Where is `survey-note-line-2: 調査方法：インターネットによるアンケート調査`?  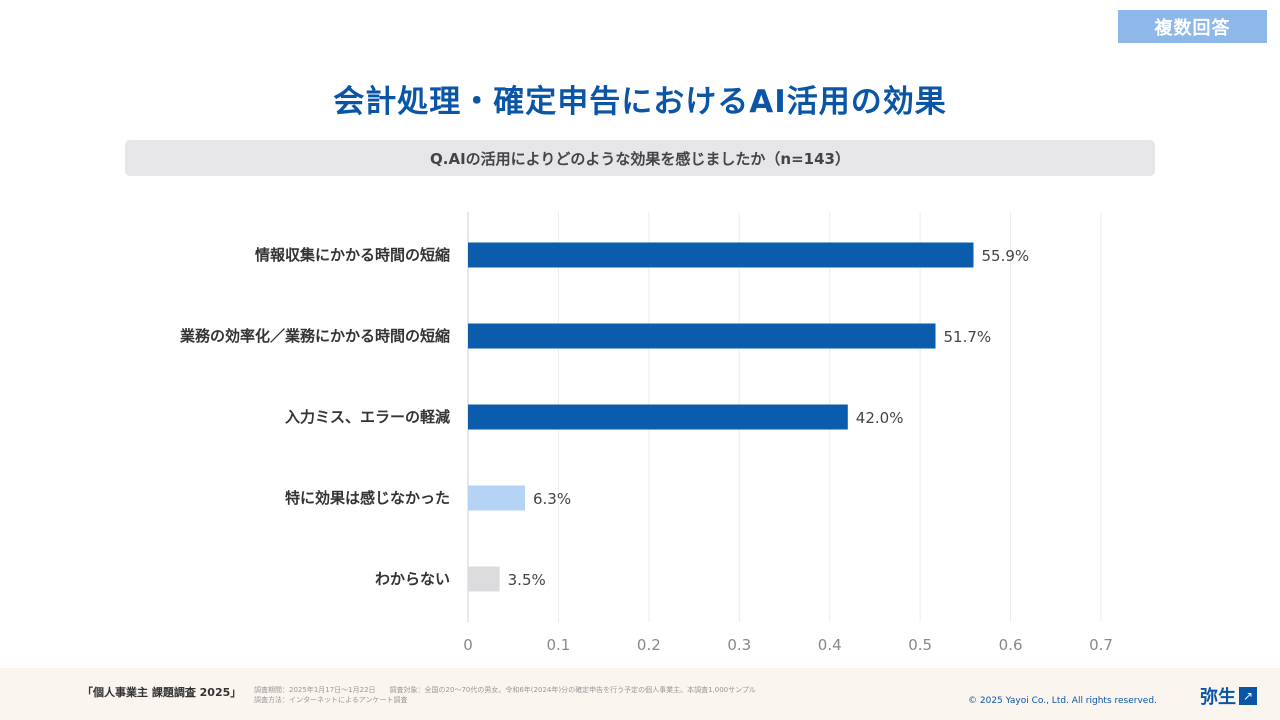
survey-note-line-2: 調査方法：インターネットによるアンケート調査 is located at coordinates (331, 700).